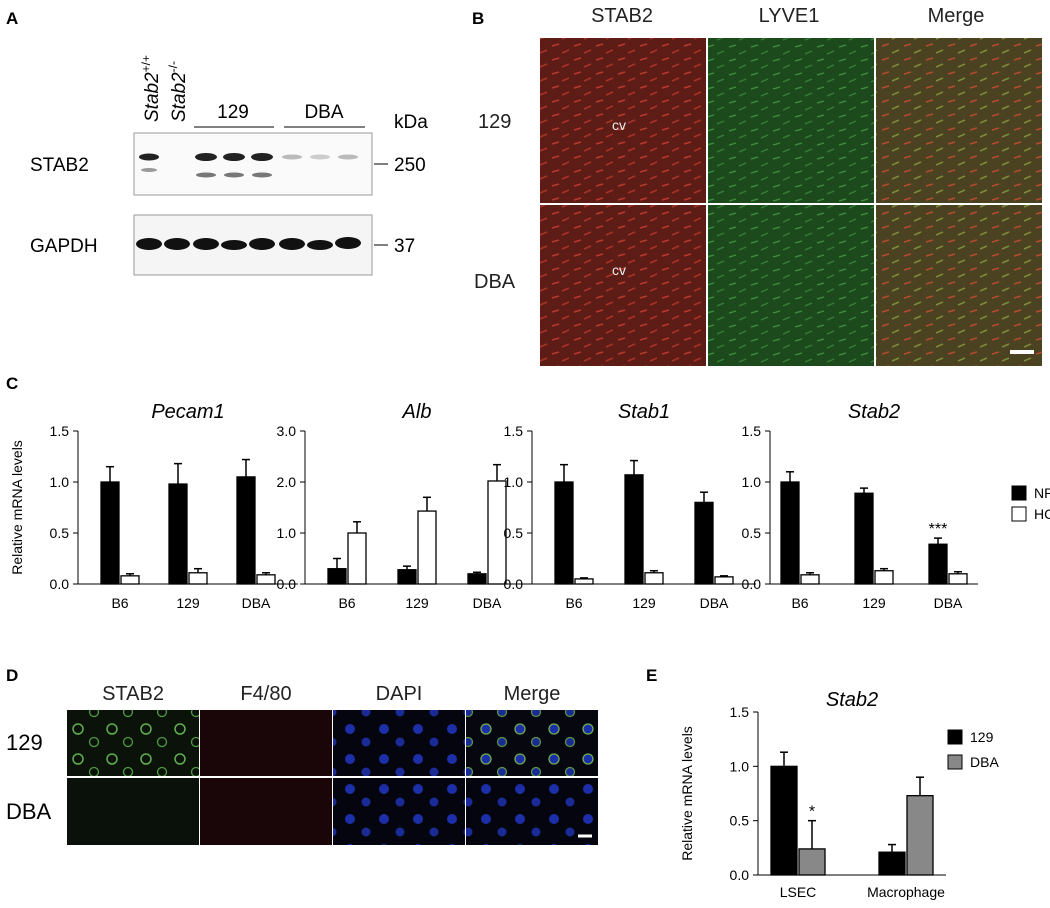  I want to click on column-header: Merge, so click(956, 16).